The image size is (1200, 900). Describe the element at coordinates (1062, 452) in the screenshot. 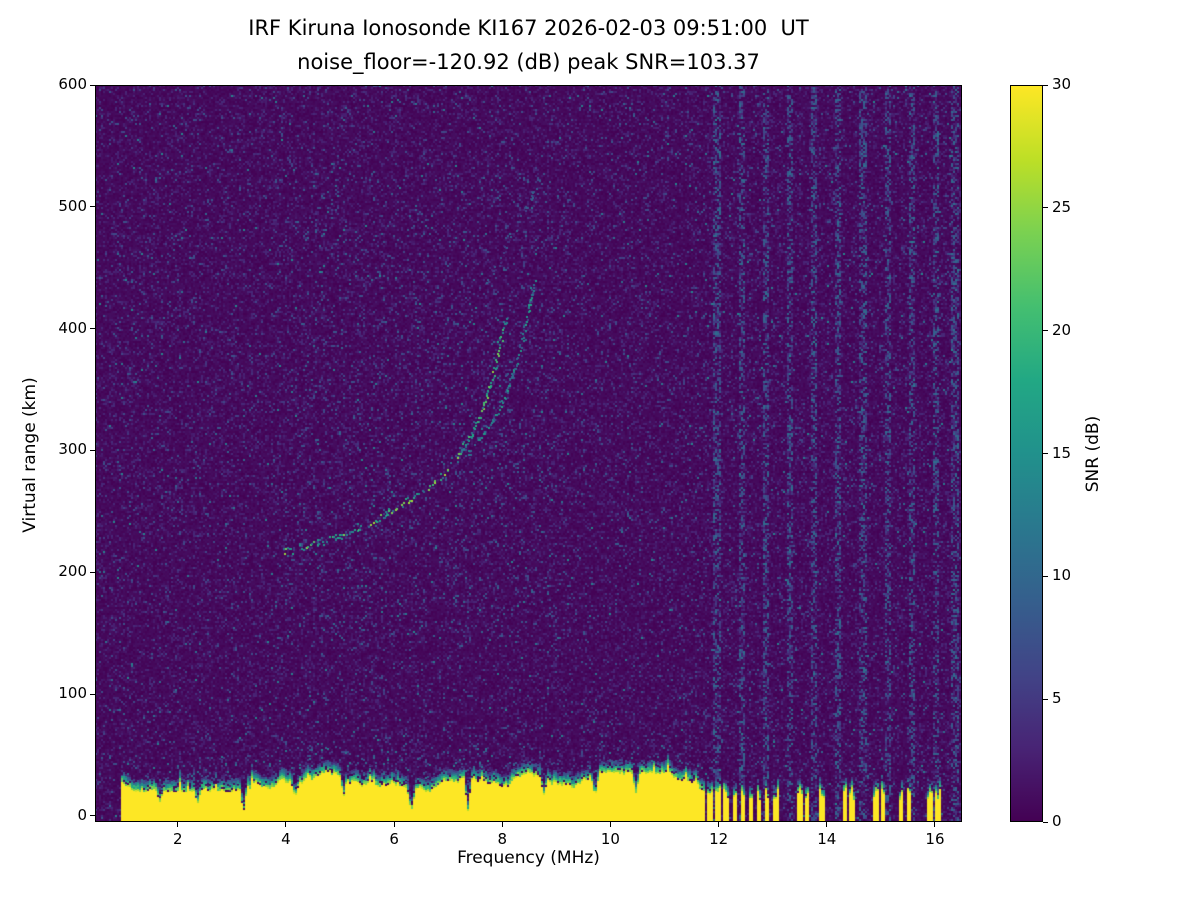

I see `colorbar-tick-label: 15` at that location.